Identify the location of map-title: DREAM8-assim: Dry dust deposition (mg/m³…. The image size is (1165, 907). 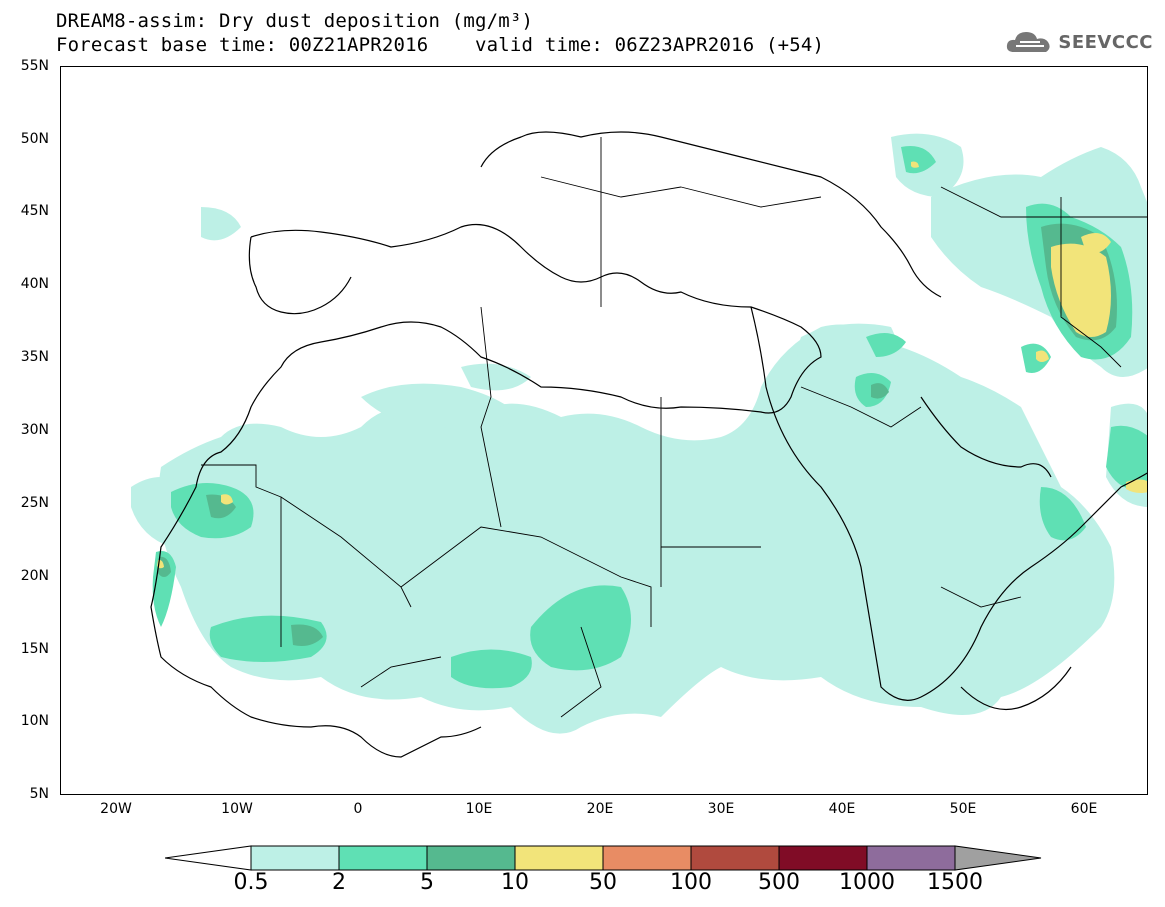
(295, 21).